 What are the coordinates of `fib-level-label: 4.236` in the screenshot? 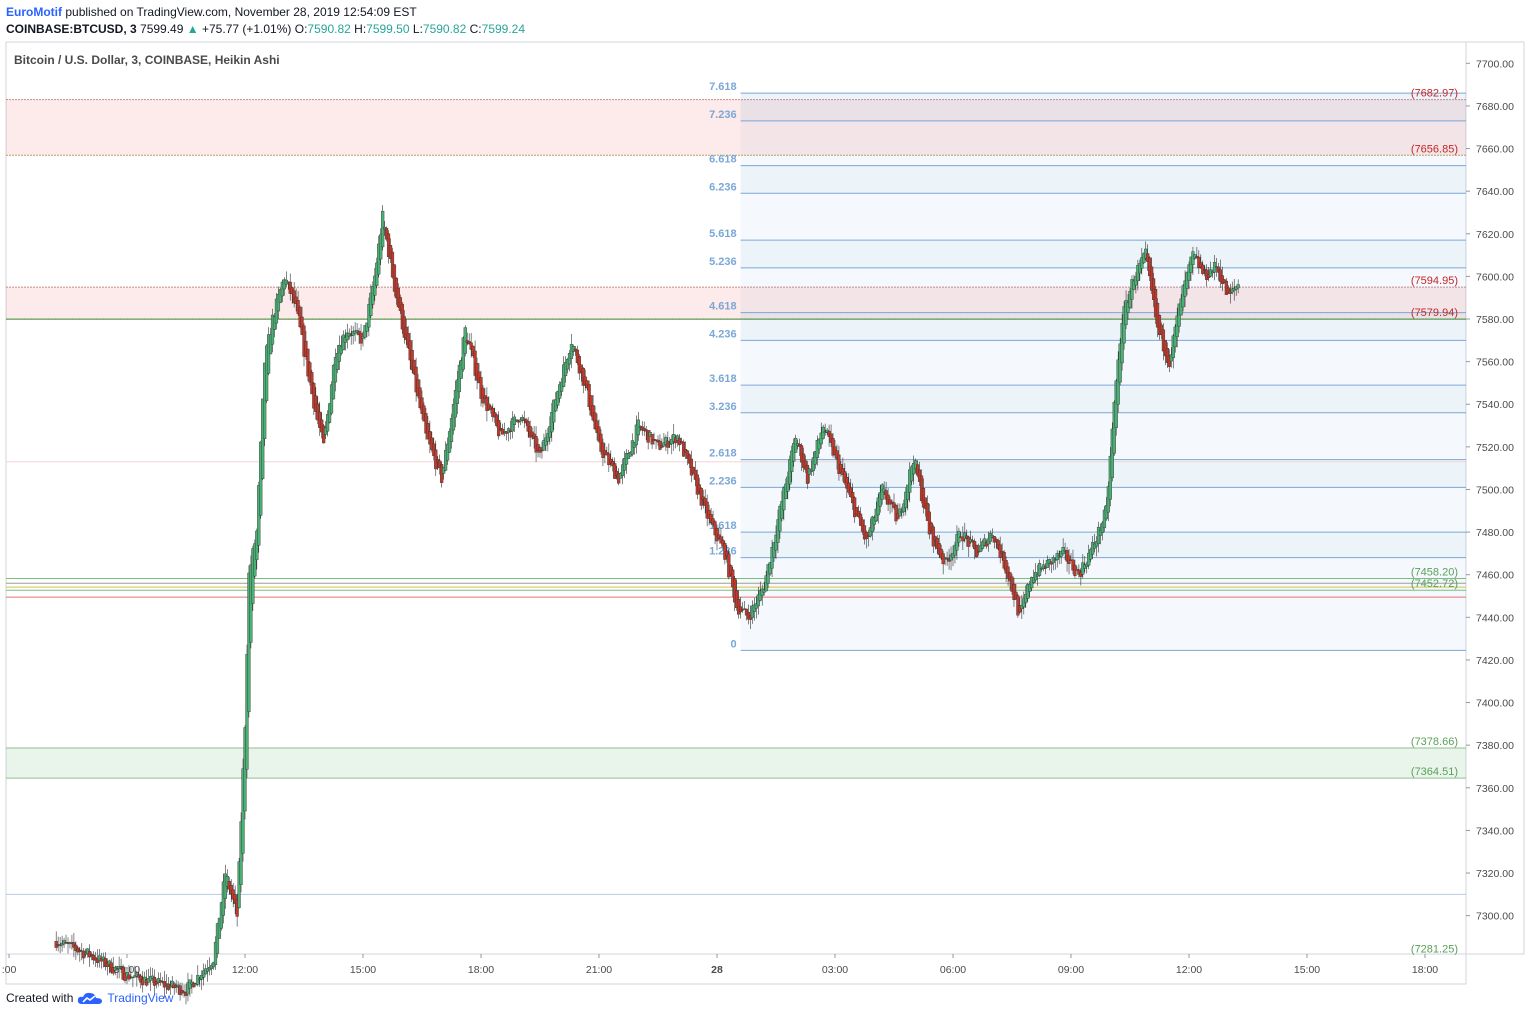 It's located at (723, 334).